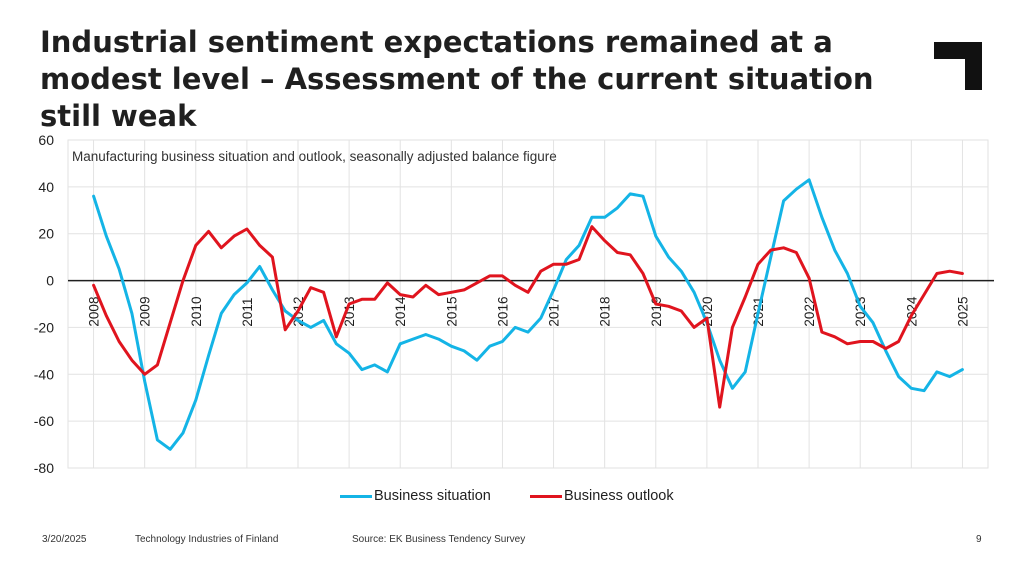  What do you see at coordinates (44, 327) in the screenshot?
I see `y-tick-label: -20` at bounding box center [44, 327].